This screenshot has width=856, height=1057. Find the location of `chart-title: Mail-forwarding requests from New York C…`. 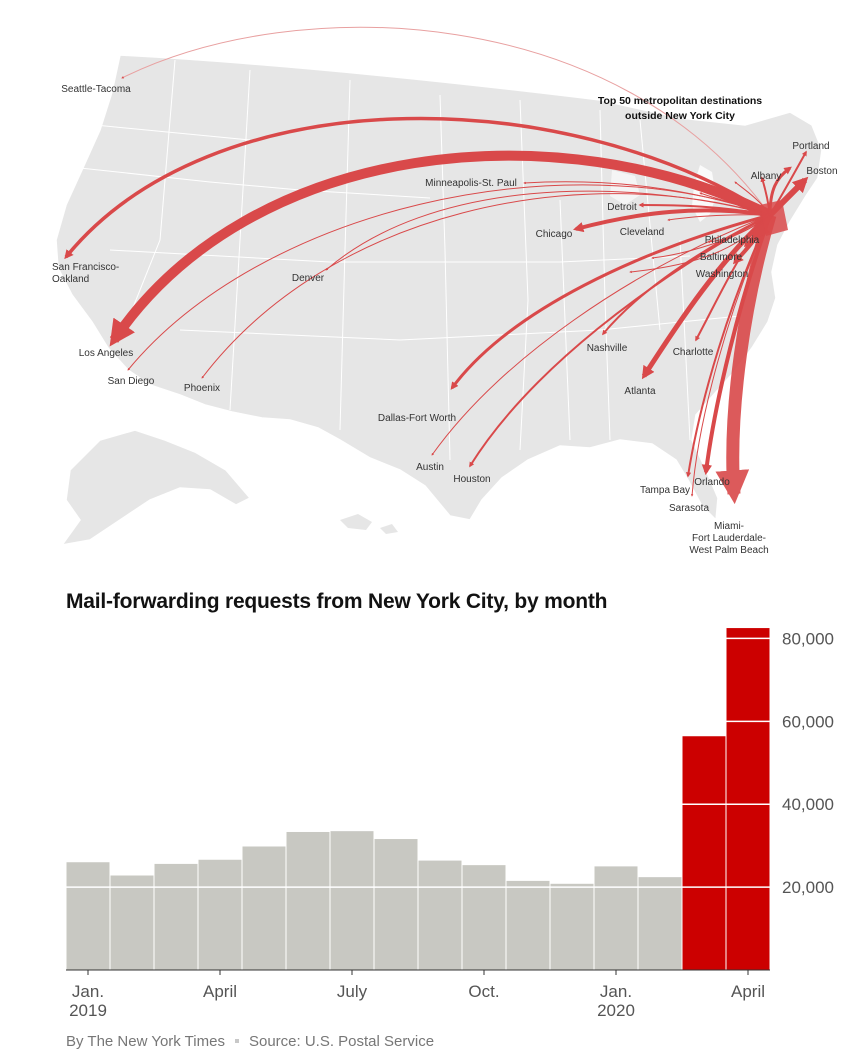

chart-title: Mail-forwarding requests from New York C… is located at coordinates (337, 601).